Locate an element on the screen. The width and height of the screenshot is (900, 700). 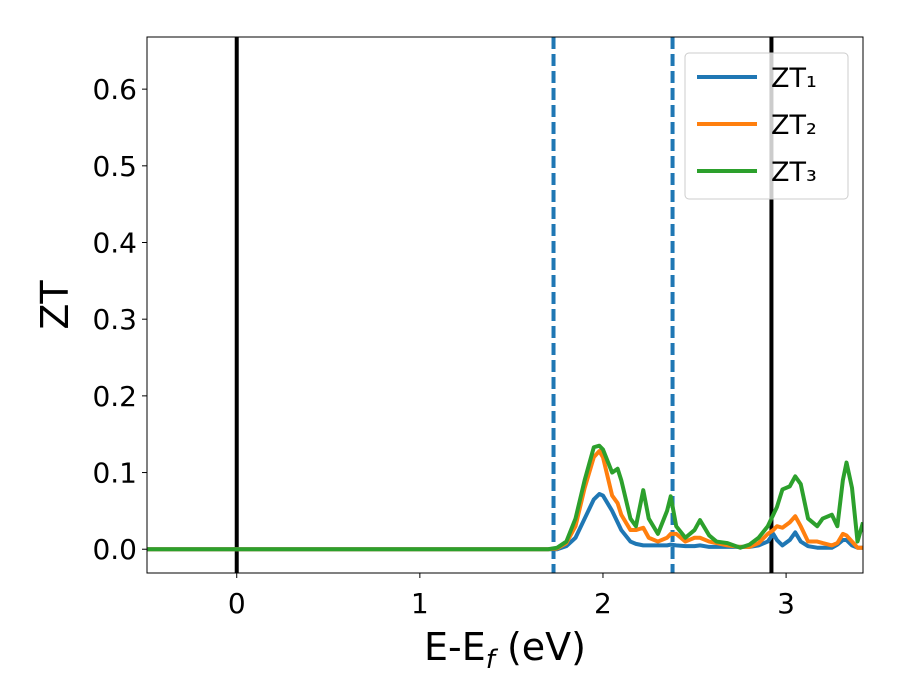
x-tick-label: 3 is located at coordinates (786, 603).